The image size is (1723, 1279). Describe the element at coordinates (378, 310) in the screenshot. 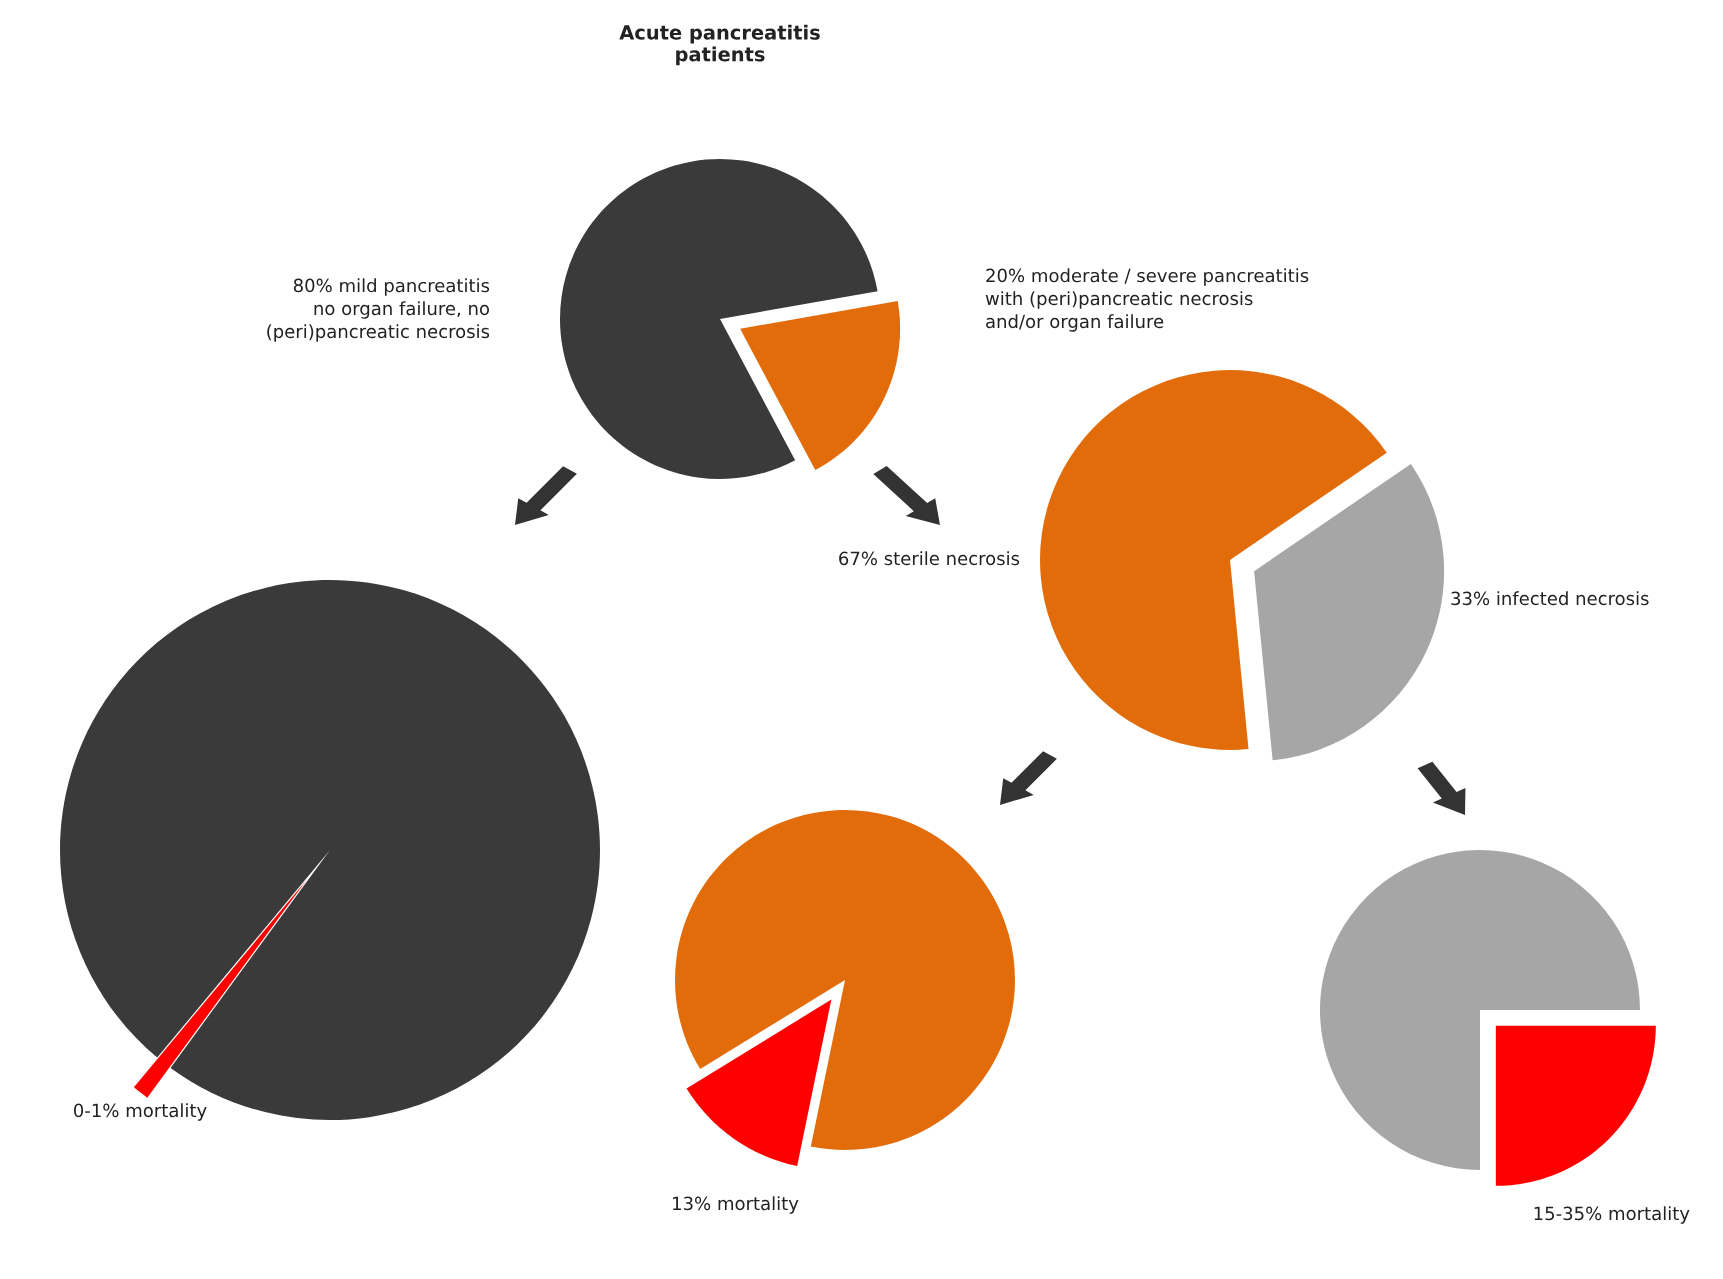

I see `slice-label: 80% mild pancreatitis no organ failure, no (peri)pancreatic necrosis` at that location.